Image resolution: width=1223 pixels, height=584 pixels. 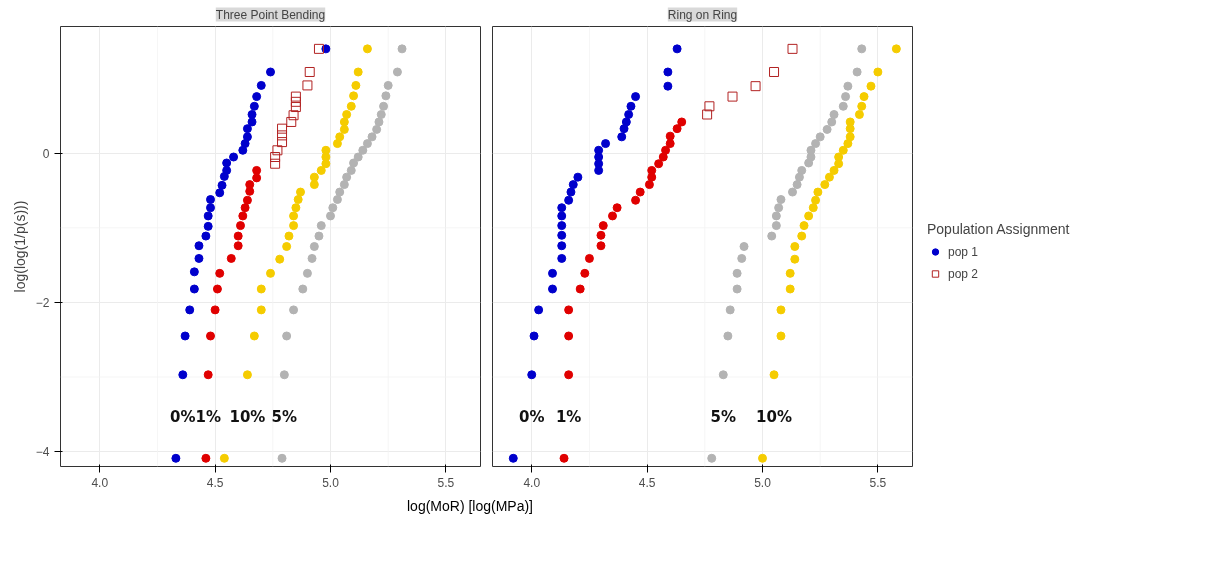 I want to click on legend-title: Population Assignment, so click(x=998, y=228).